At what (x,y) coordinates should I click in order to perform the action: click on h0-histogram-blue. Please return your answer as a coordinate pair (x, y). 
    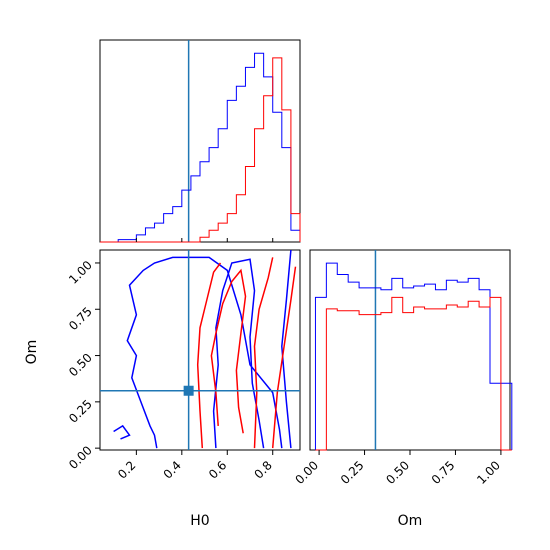
    Looking at the image, I should click on (200, 147).